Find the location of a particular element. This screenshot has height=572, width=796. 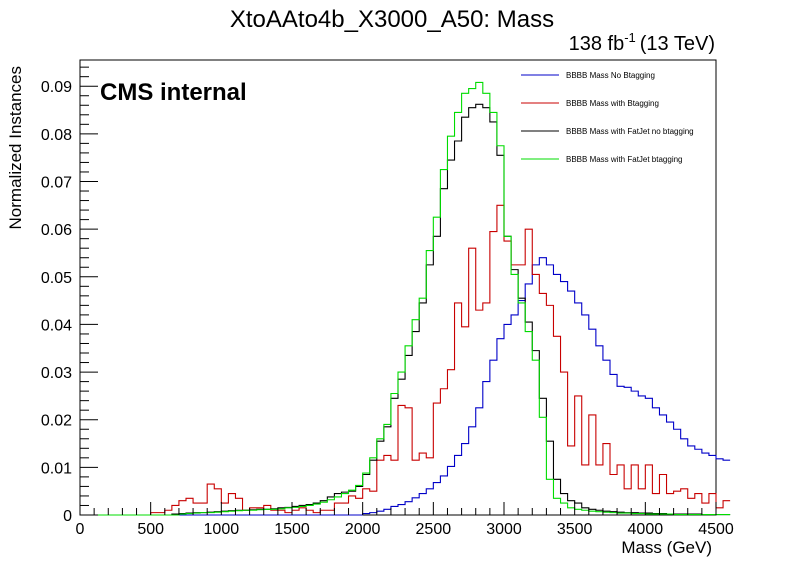

y-tick-label: 0.08 is located at coordinates (56, 135).